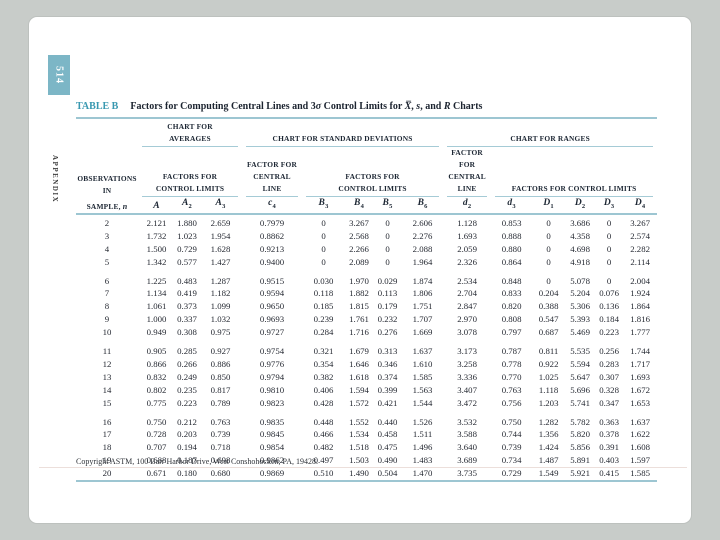  Describe the element at coordinates (272, 402) in the screenshot. I see `cell-value: 0.9823` at that location.